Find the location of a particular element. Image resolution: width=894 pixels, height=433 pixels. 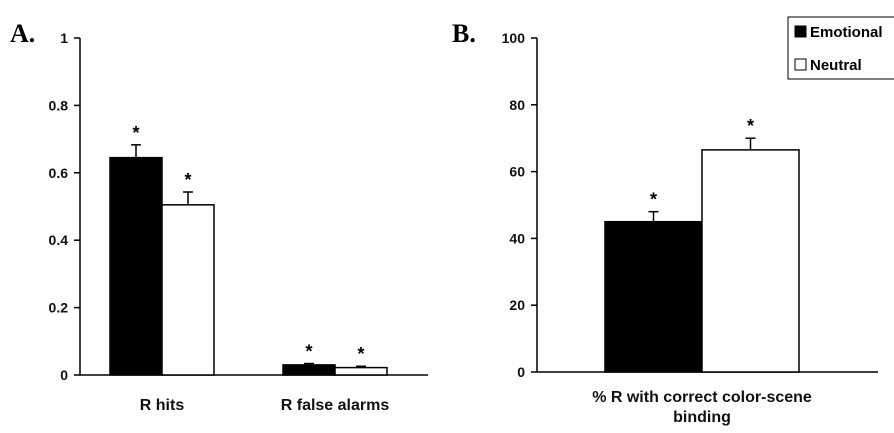

legend-label-neutral: Neutral is located at coordinates (836, 65).